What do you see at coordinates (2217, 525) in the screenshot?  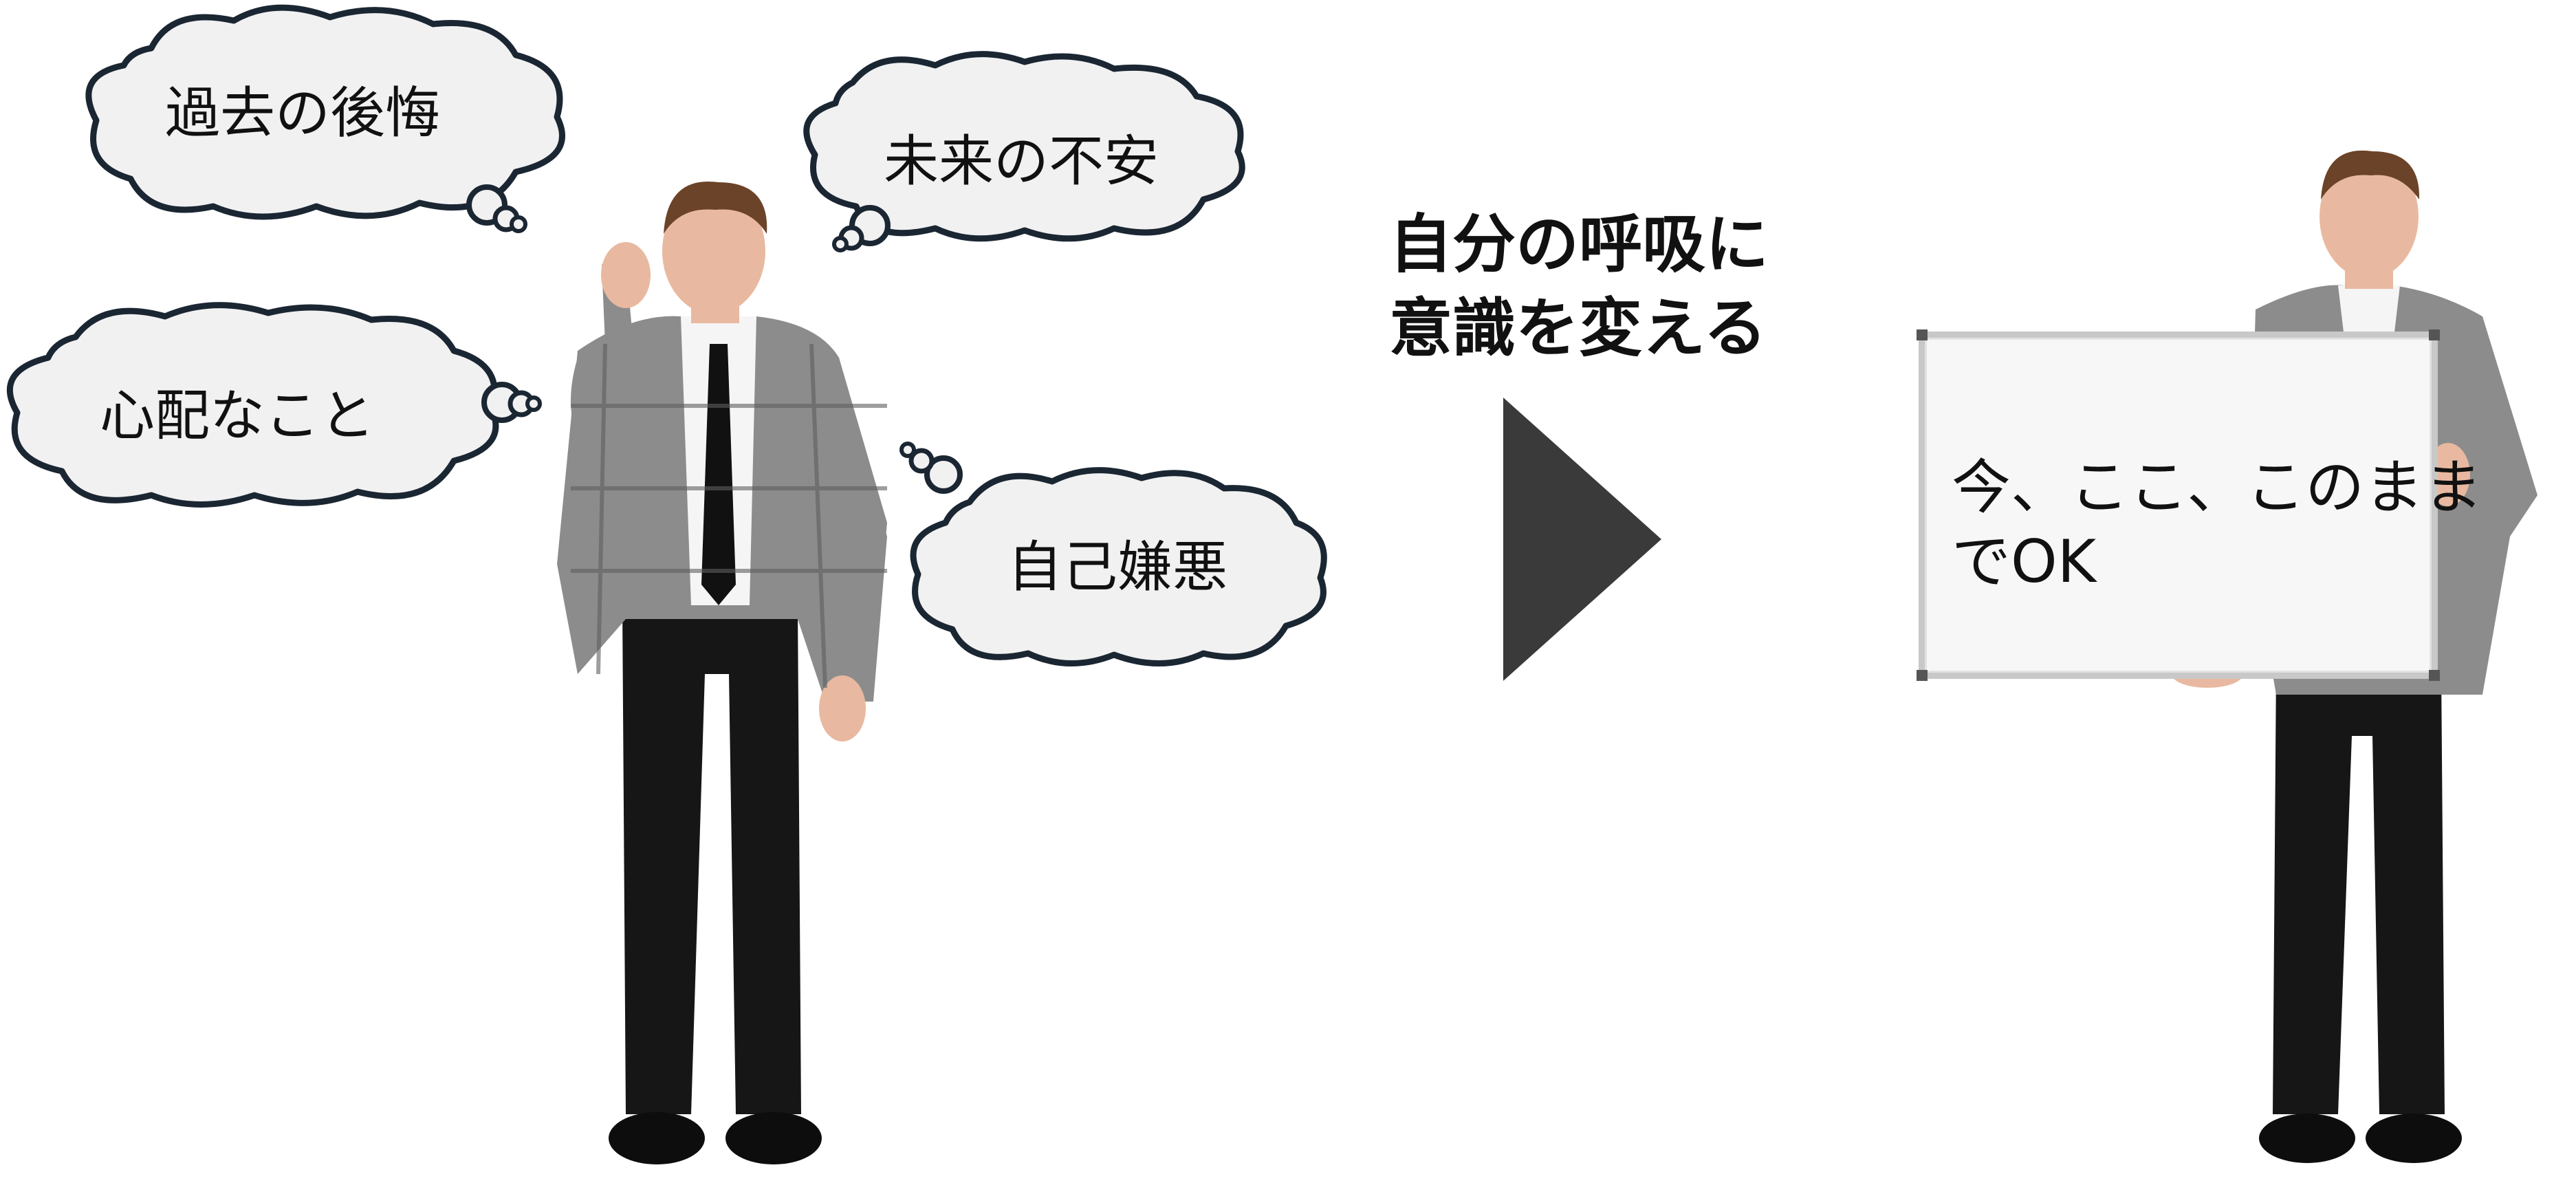 I see `whiteboard-message: 今、ここ、このまま でOK` at bounding box center [2217, 525].